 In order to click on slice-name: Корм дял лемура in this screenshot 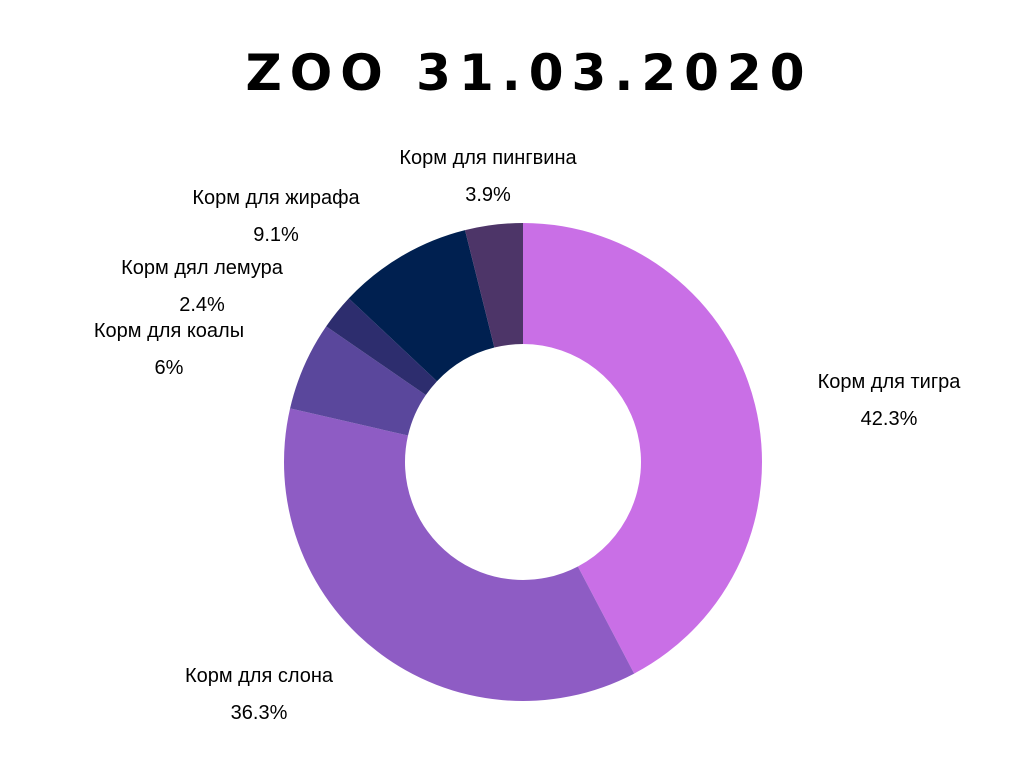, I will do `click(202, 268)`.